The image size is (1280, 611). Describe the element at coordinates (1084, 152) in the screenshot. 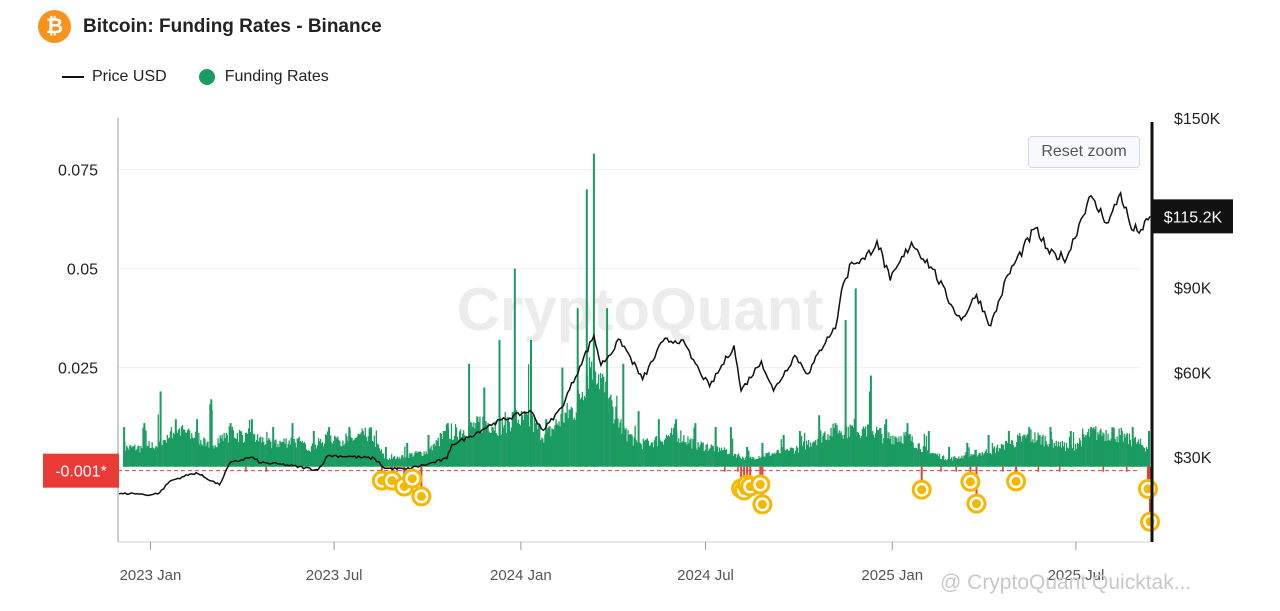

I see `reset-zoom-button: Reset zoom` at that location.